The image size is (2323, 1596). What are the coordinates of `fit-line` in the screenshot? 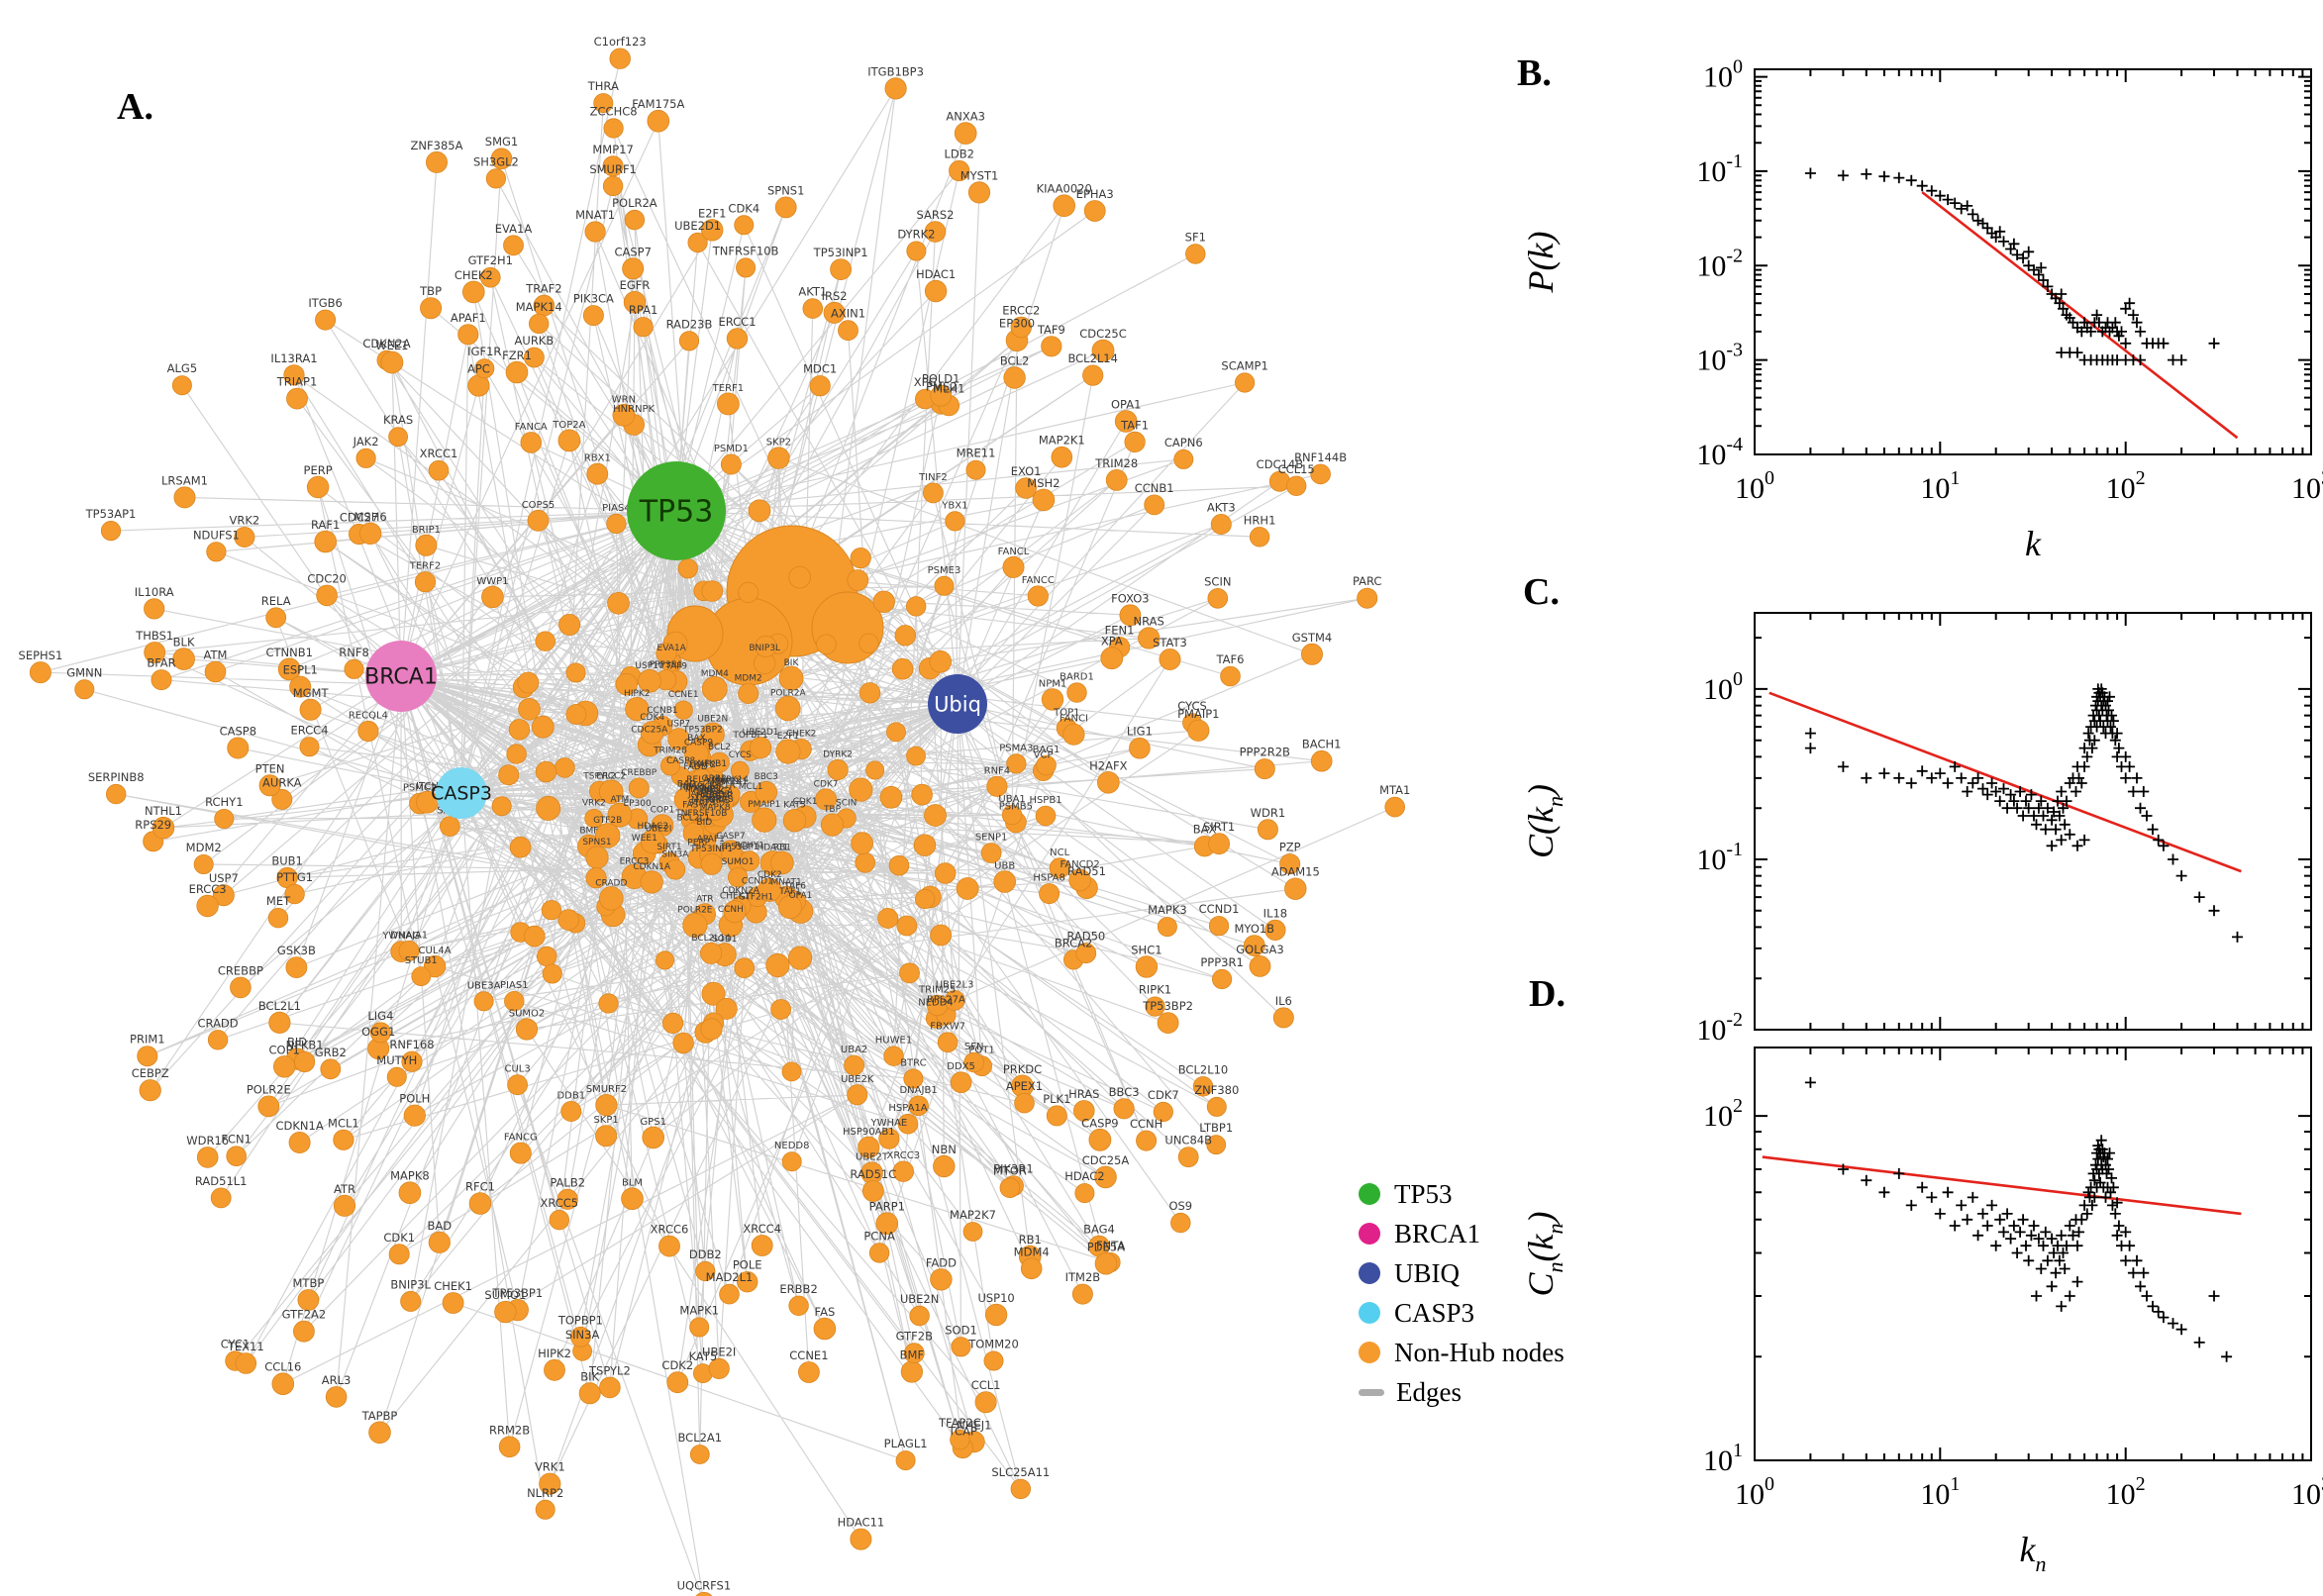 It's located at (2002, 1185).